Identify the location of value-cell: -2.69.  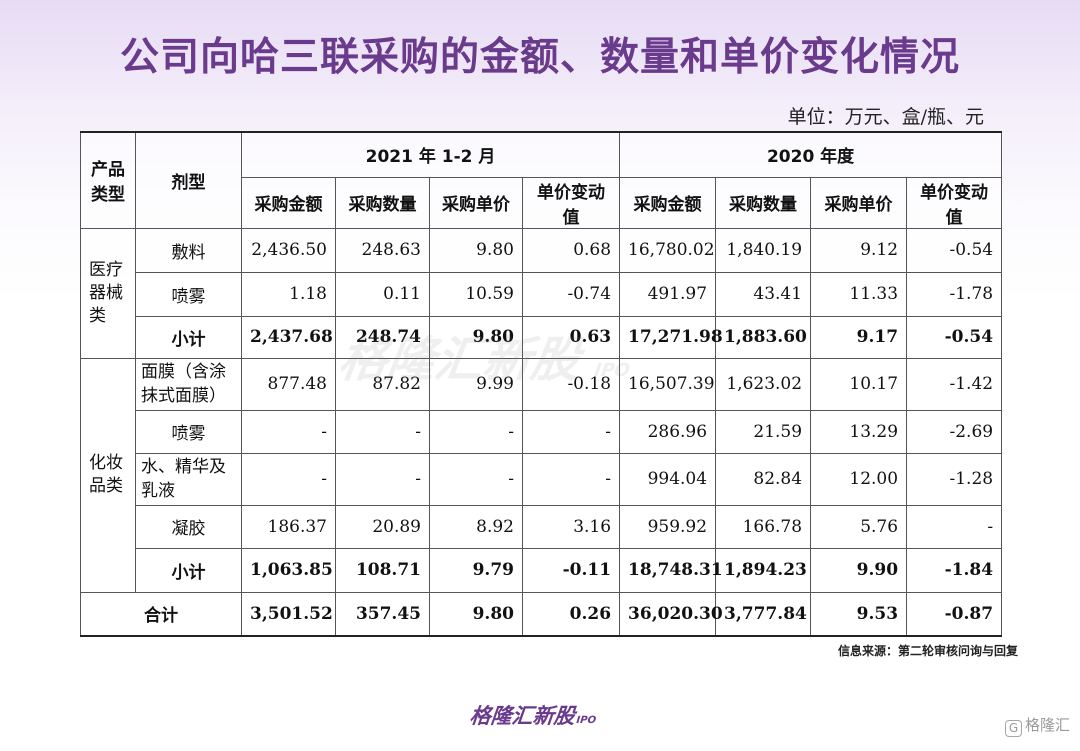
(954, 431).